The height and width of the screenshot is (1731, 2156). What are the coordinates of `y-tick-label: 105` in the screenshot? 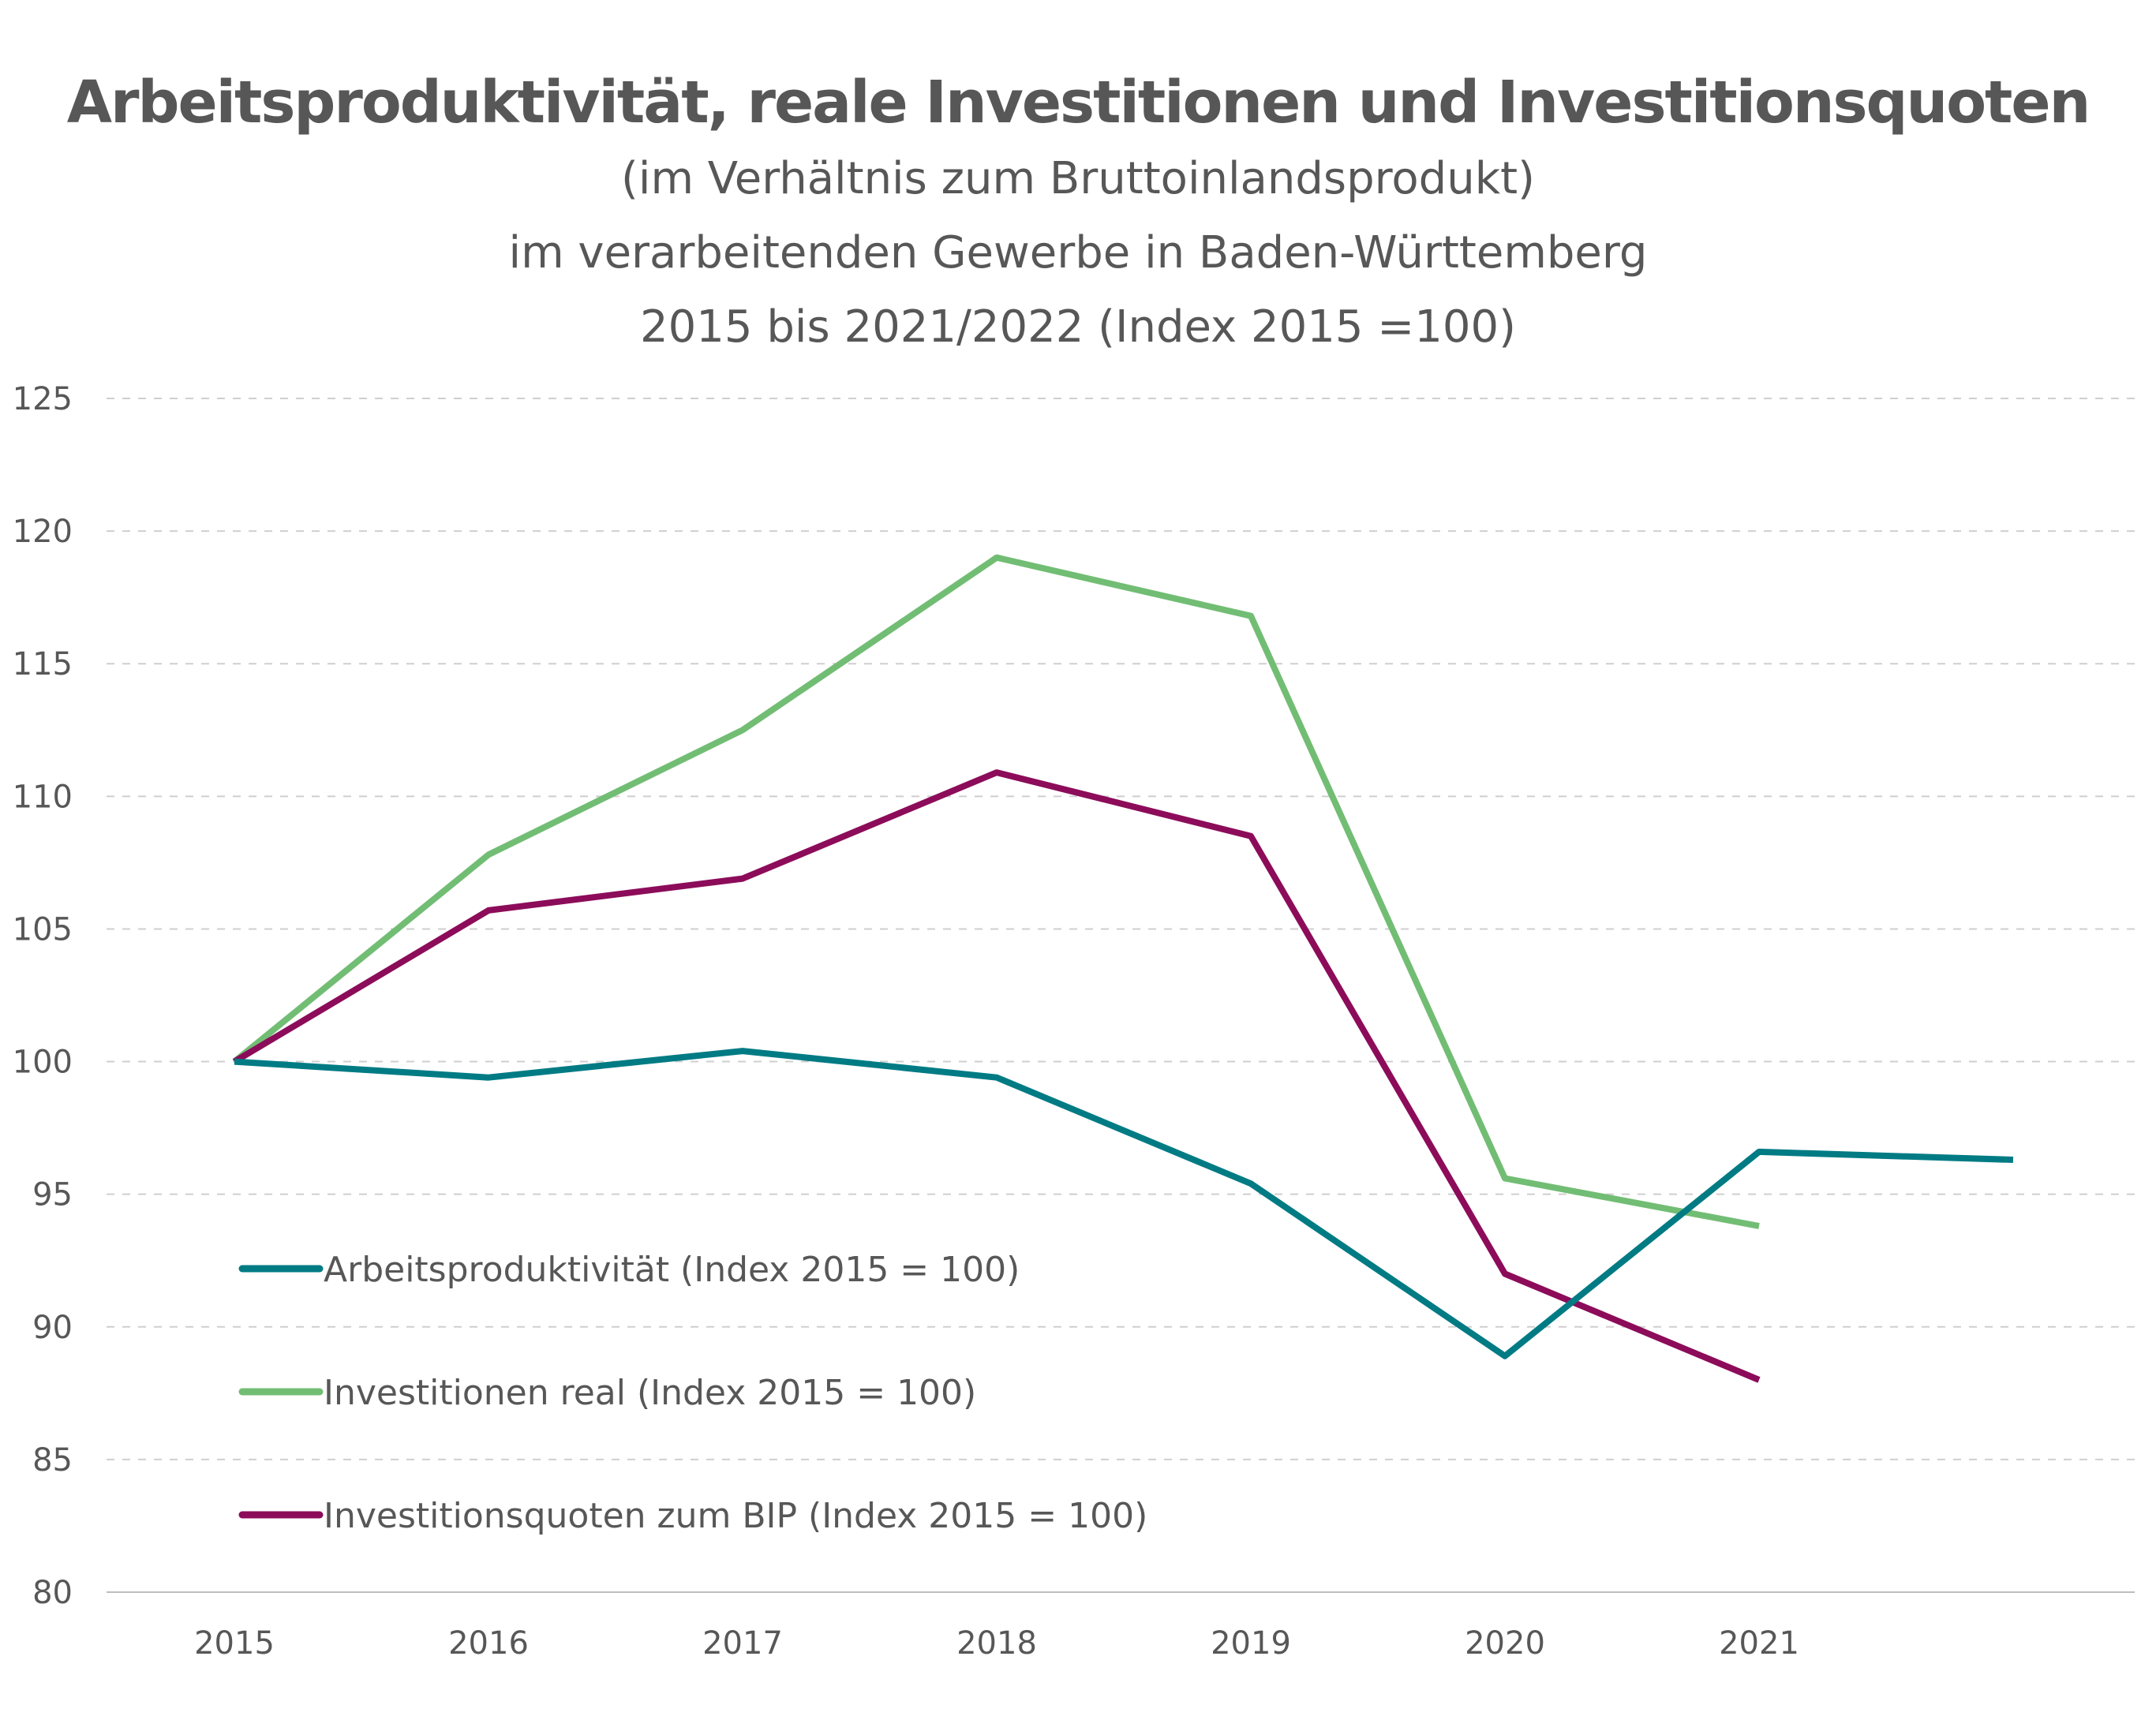 It's located at (43, 930).